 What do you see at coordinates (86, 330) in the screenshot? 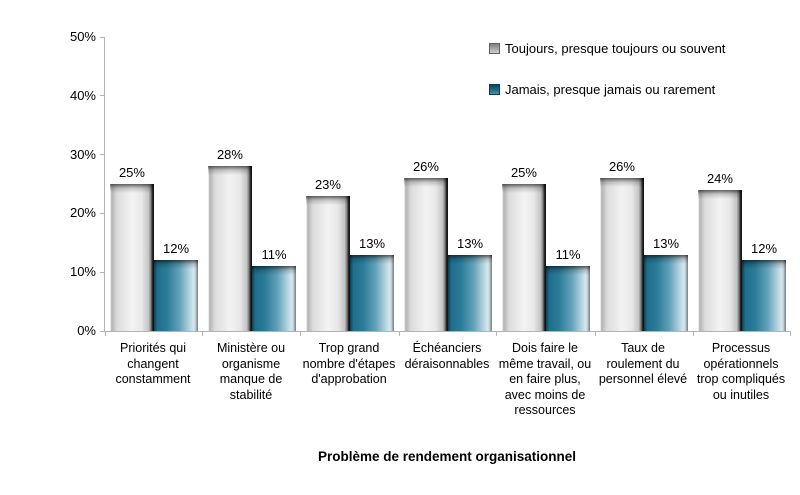
I see `y-tick-label: 0%` at bounding box center [86, 330].